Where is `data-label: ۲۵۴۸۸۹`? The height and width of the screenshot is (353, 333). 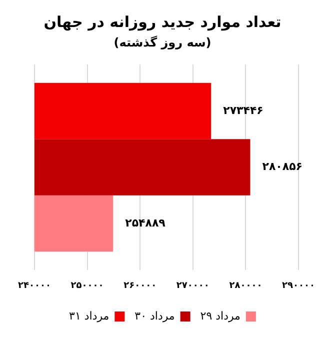 data-label: ۲۵۴۸۸۹ is located at coordinates (145, 223).